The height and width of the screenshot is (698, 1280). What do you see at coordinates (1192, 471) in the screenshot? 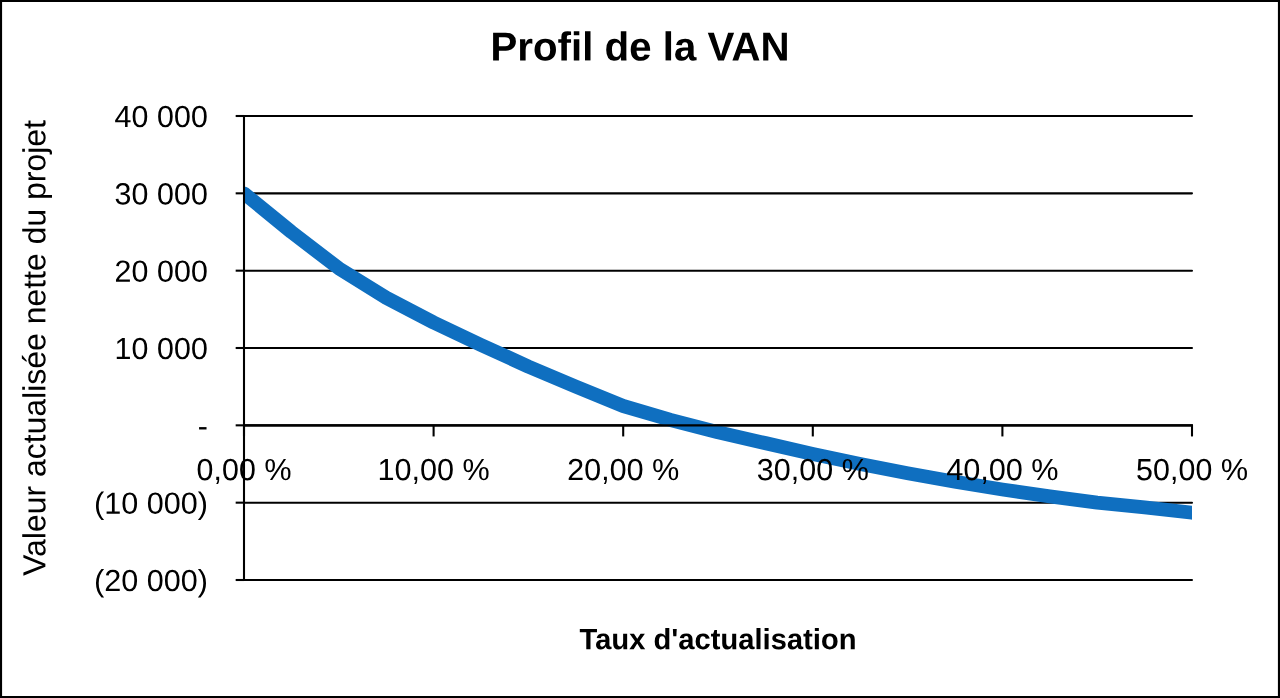
I see `x-tick-label: 50,00 %` at bounding box center [1192, 471].